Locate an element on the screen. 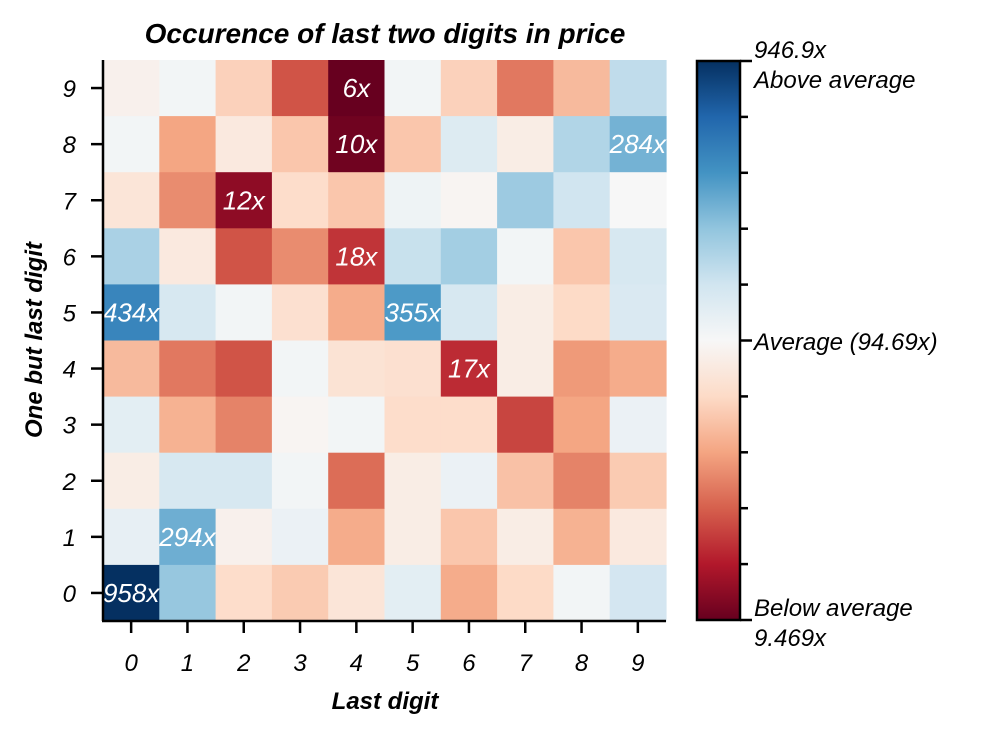 This screenshot has height=740, width=982. y-ticks: 0 1 2 3 4 5 6 7 8 9 is located at coordinates (82, 342).